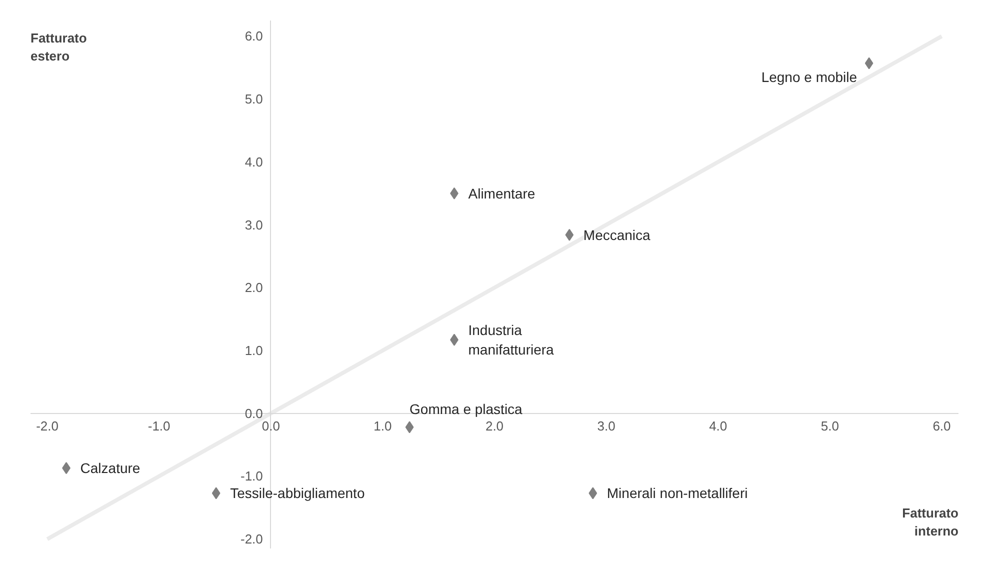 This screenshot has height=568, width=988. What do you see at coordinates (251, 476) in the screenshot?
I see `y-tick-label: -1.0` at bounding box center [251, 476].